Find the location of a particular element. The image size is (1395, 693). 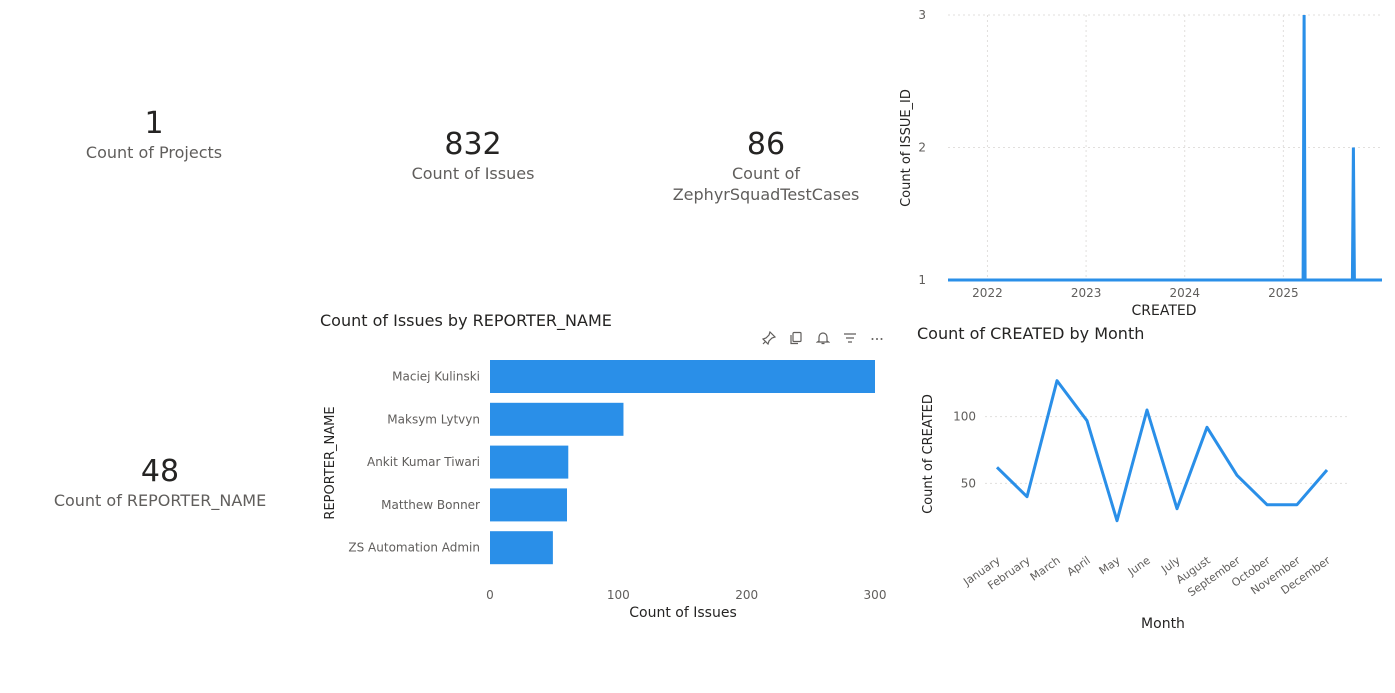

month-y-tick-label: 100 is located at coordinates (964, 417).